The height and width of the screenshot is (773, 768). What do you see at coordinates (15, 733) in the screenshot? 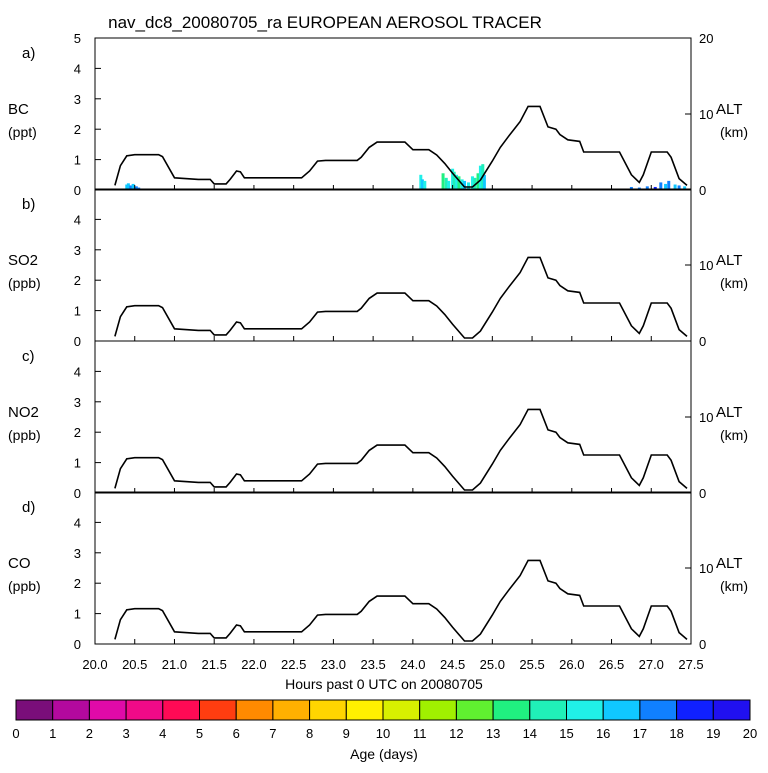
I see `colorbar-tick-label: 0` at bounding box center [15, 733].